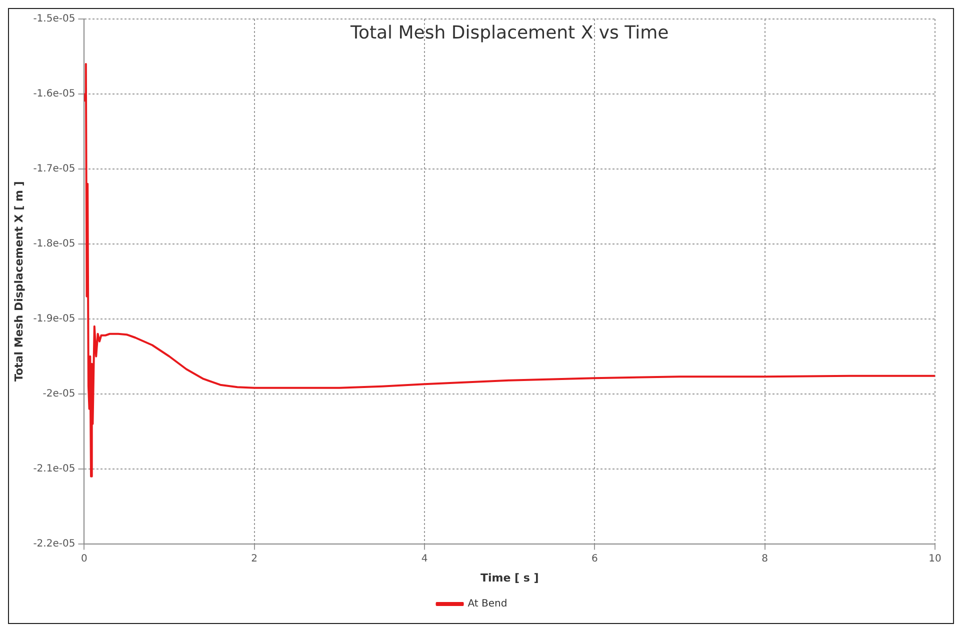 The width and height of the screenshot is (964, 634). Describe the element at coordinates (54, 318) in the screenshot. I see `y-tick-label: -1.9e-05` at that location.